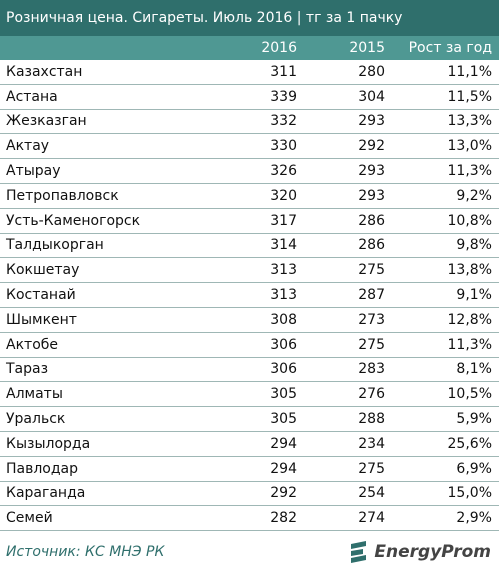 The width and height of the screenshot is (499, 574). I want to click on table-row: Караганда 292 254 15,0%, so click(249, 494).